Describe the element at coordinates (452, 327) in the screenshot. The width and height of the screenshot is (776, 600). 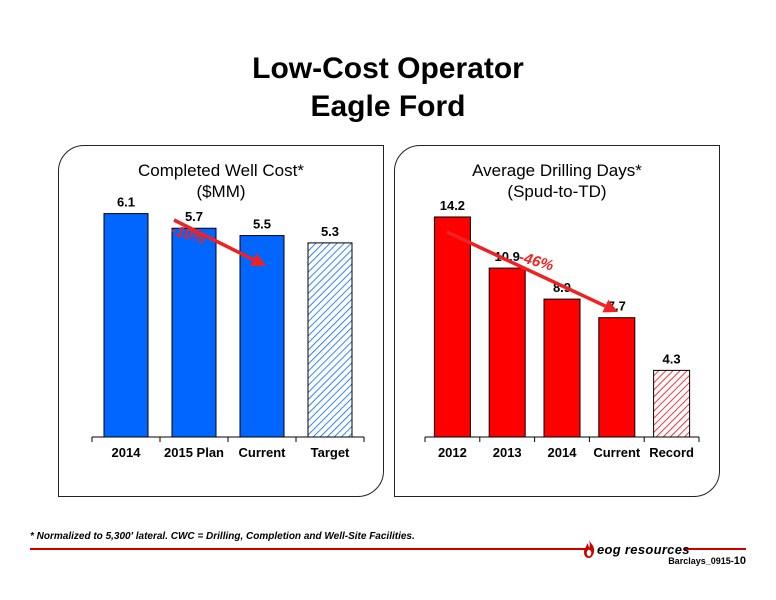
I see `bar-2012` at that location.